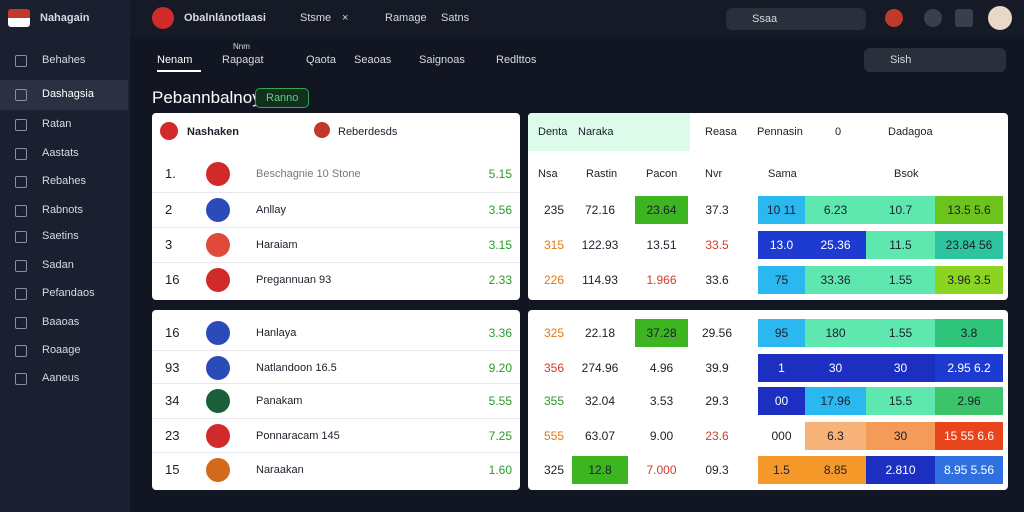 This screenshot has width=1024, height=512. What do you see at coordinates (548, 174) in the screenshot?
I see `column-header: Nsa` at bounding box center [548, 174].